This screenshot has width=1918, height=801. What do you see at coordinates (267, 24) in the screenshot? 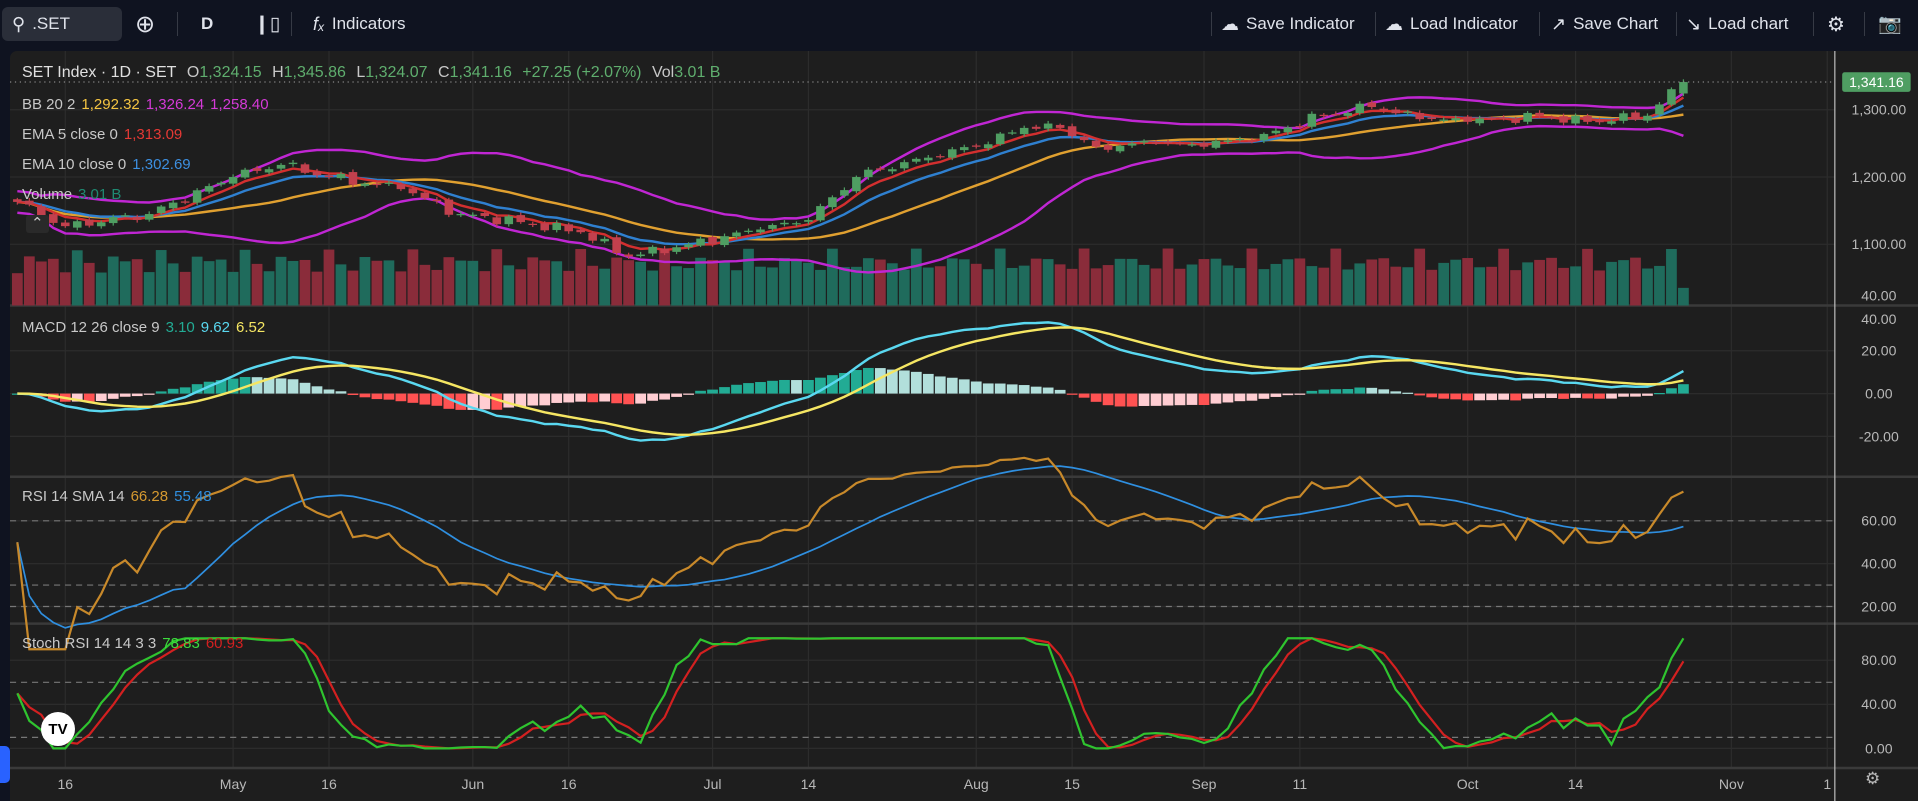
I see `chart-type-button: ❙▯` at bounding box center [267, 24].